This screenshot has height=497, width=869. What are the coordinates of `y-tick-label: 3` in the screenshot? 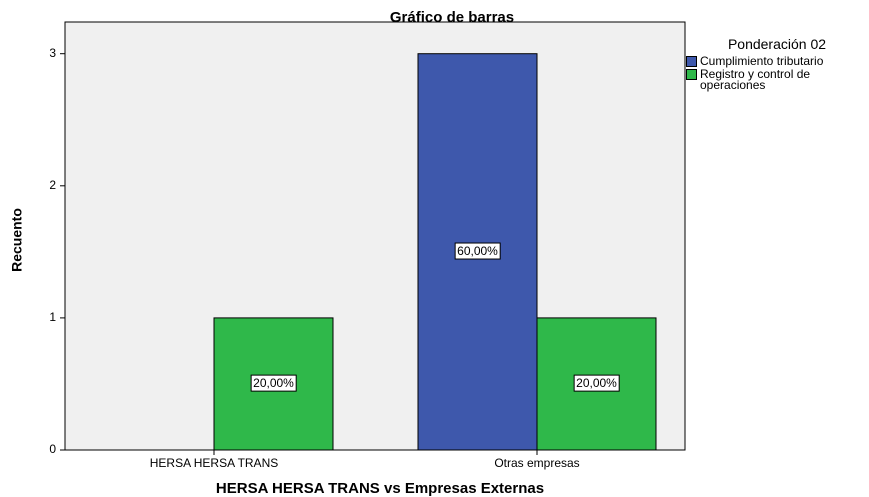 It's located at (52, 53).